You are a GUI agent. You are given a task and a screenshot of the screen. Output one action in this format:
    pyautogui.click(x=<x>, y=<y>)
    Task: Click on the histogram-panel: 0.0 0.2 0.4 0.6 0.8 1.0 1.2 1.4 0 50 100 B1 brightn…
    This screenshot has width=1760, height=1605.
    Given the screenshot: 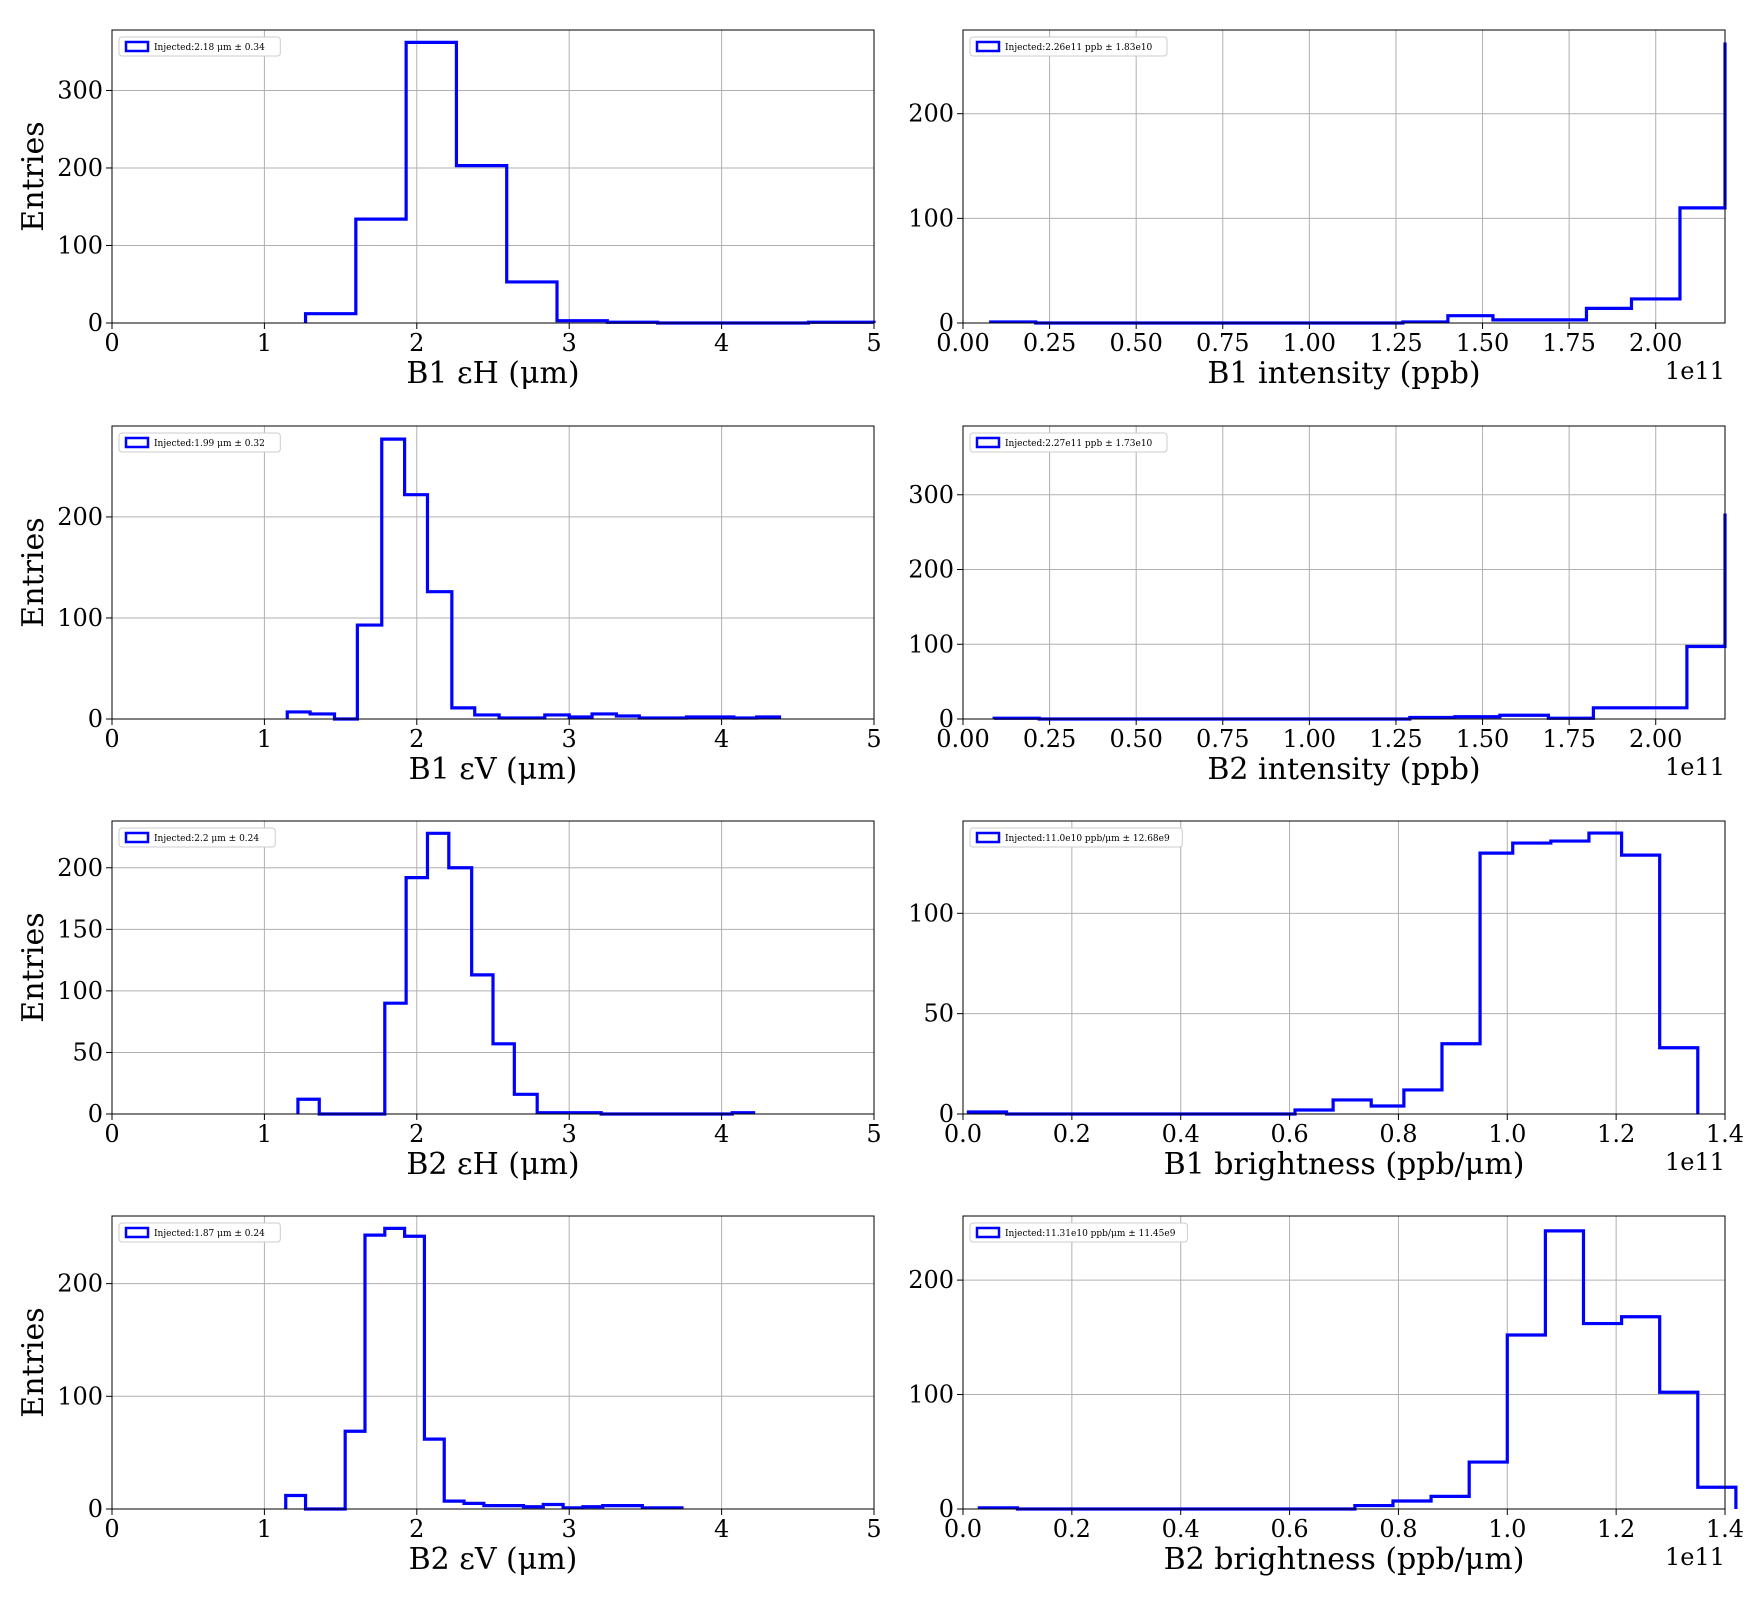 What is the action you would take?
    pyautogui.click(x=1326, y=1001)
    